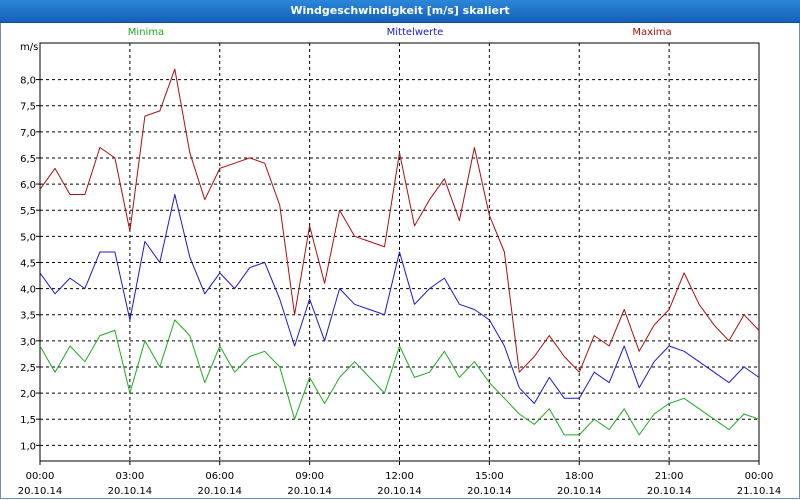 Image resolution: width=800 pixels, height=500 pixels. Describe the element at coordinates (579, 476) in the screenshot. I see `x-tick-time-label: 18:00` at that location.